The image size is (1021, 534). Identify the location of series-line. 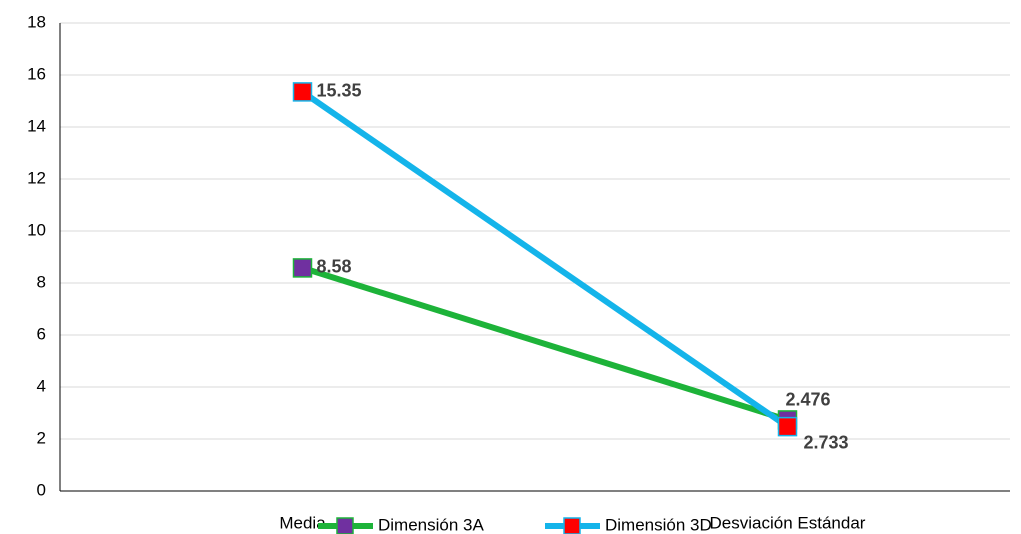
(545, 344).